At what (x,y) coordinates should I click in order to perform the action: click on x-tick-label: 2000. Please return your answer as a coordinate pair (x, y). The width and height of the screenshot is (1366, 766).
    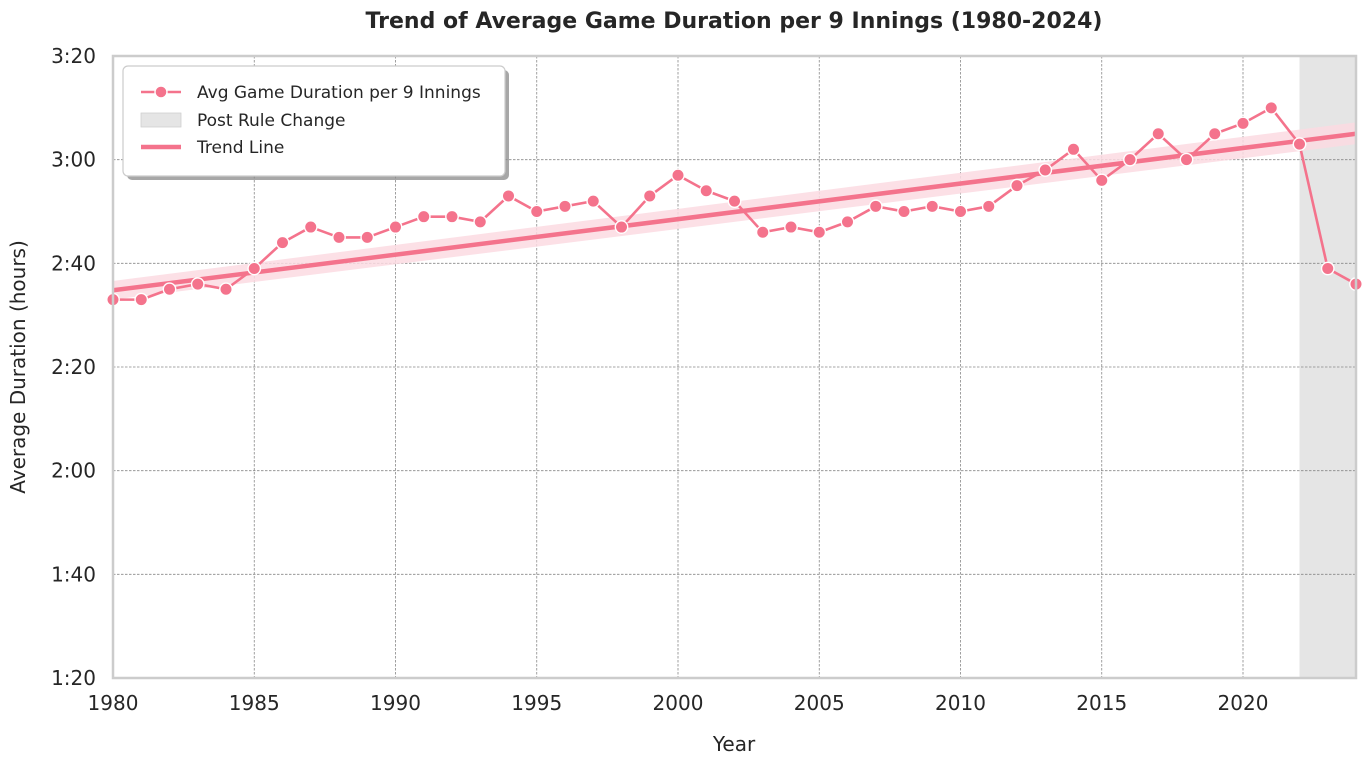
    Looking at the image, I should click on (678, 703).